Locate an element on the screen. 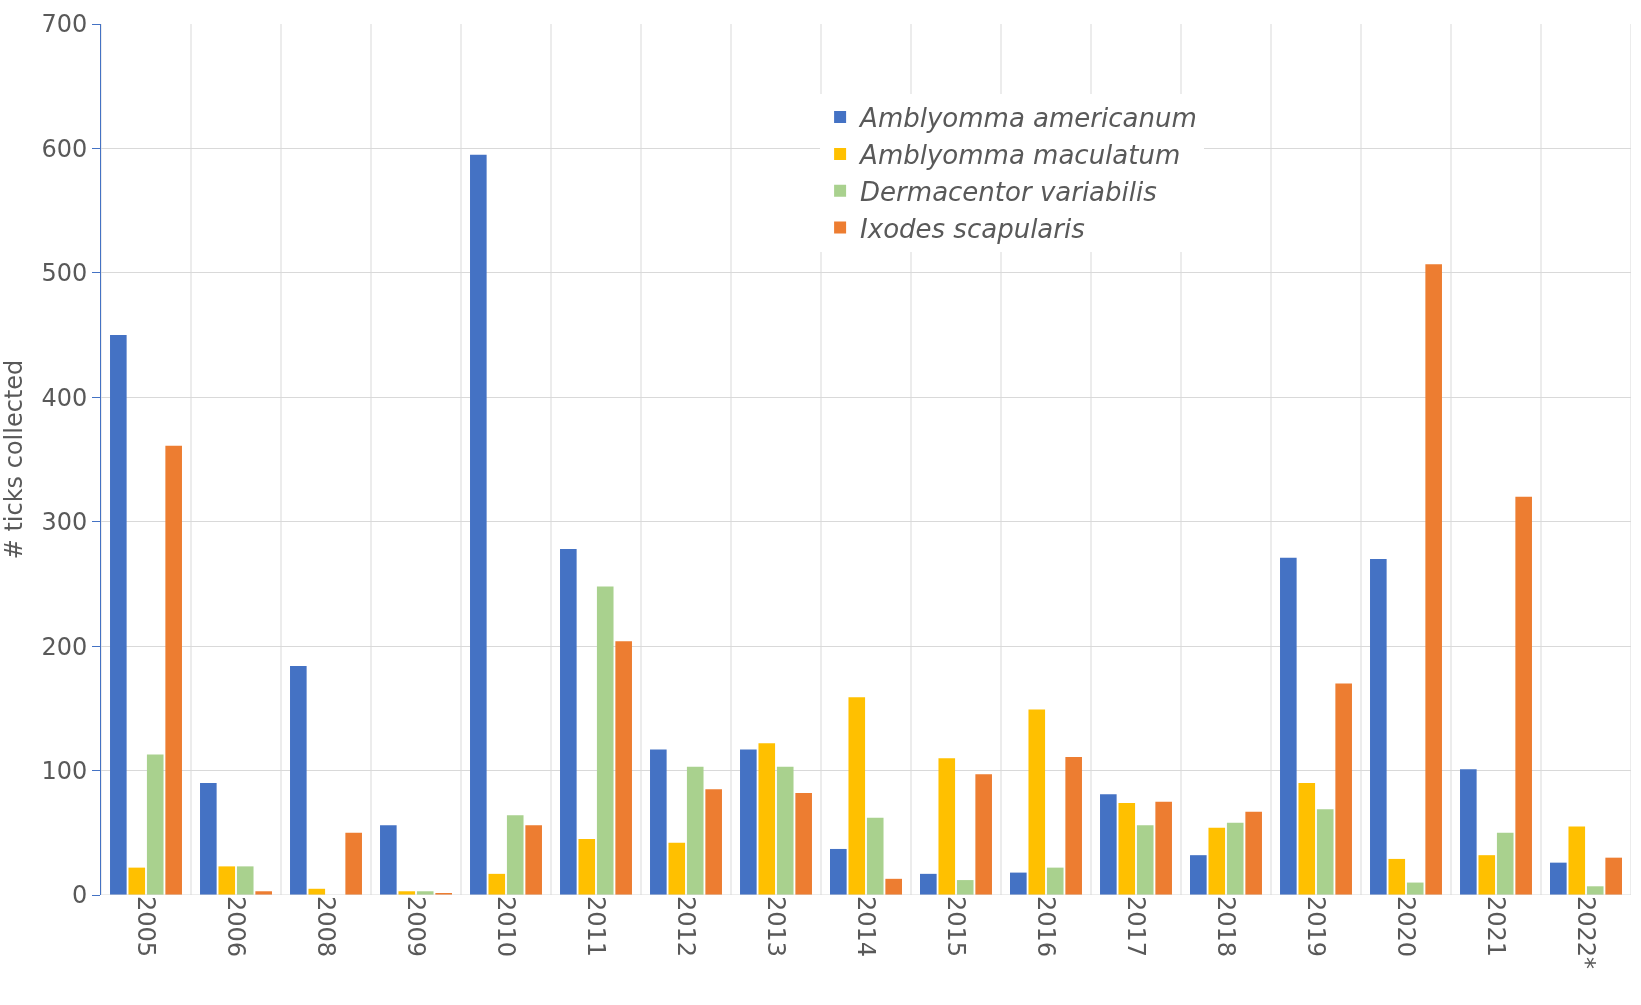 The image size is (1641, 1005). legend-label: Amblyomma maculatum is located at coordinates (1019, 155).